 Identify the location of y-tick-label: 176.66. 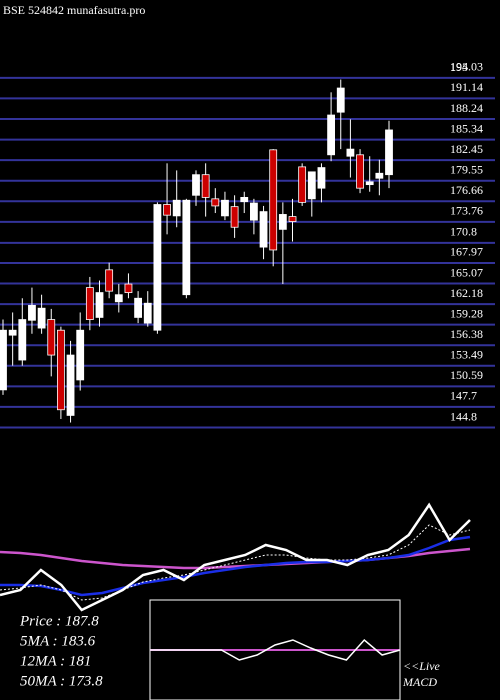
(466, 190).